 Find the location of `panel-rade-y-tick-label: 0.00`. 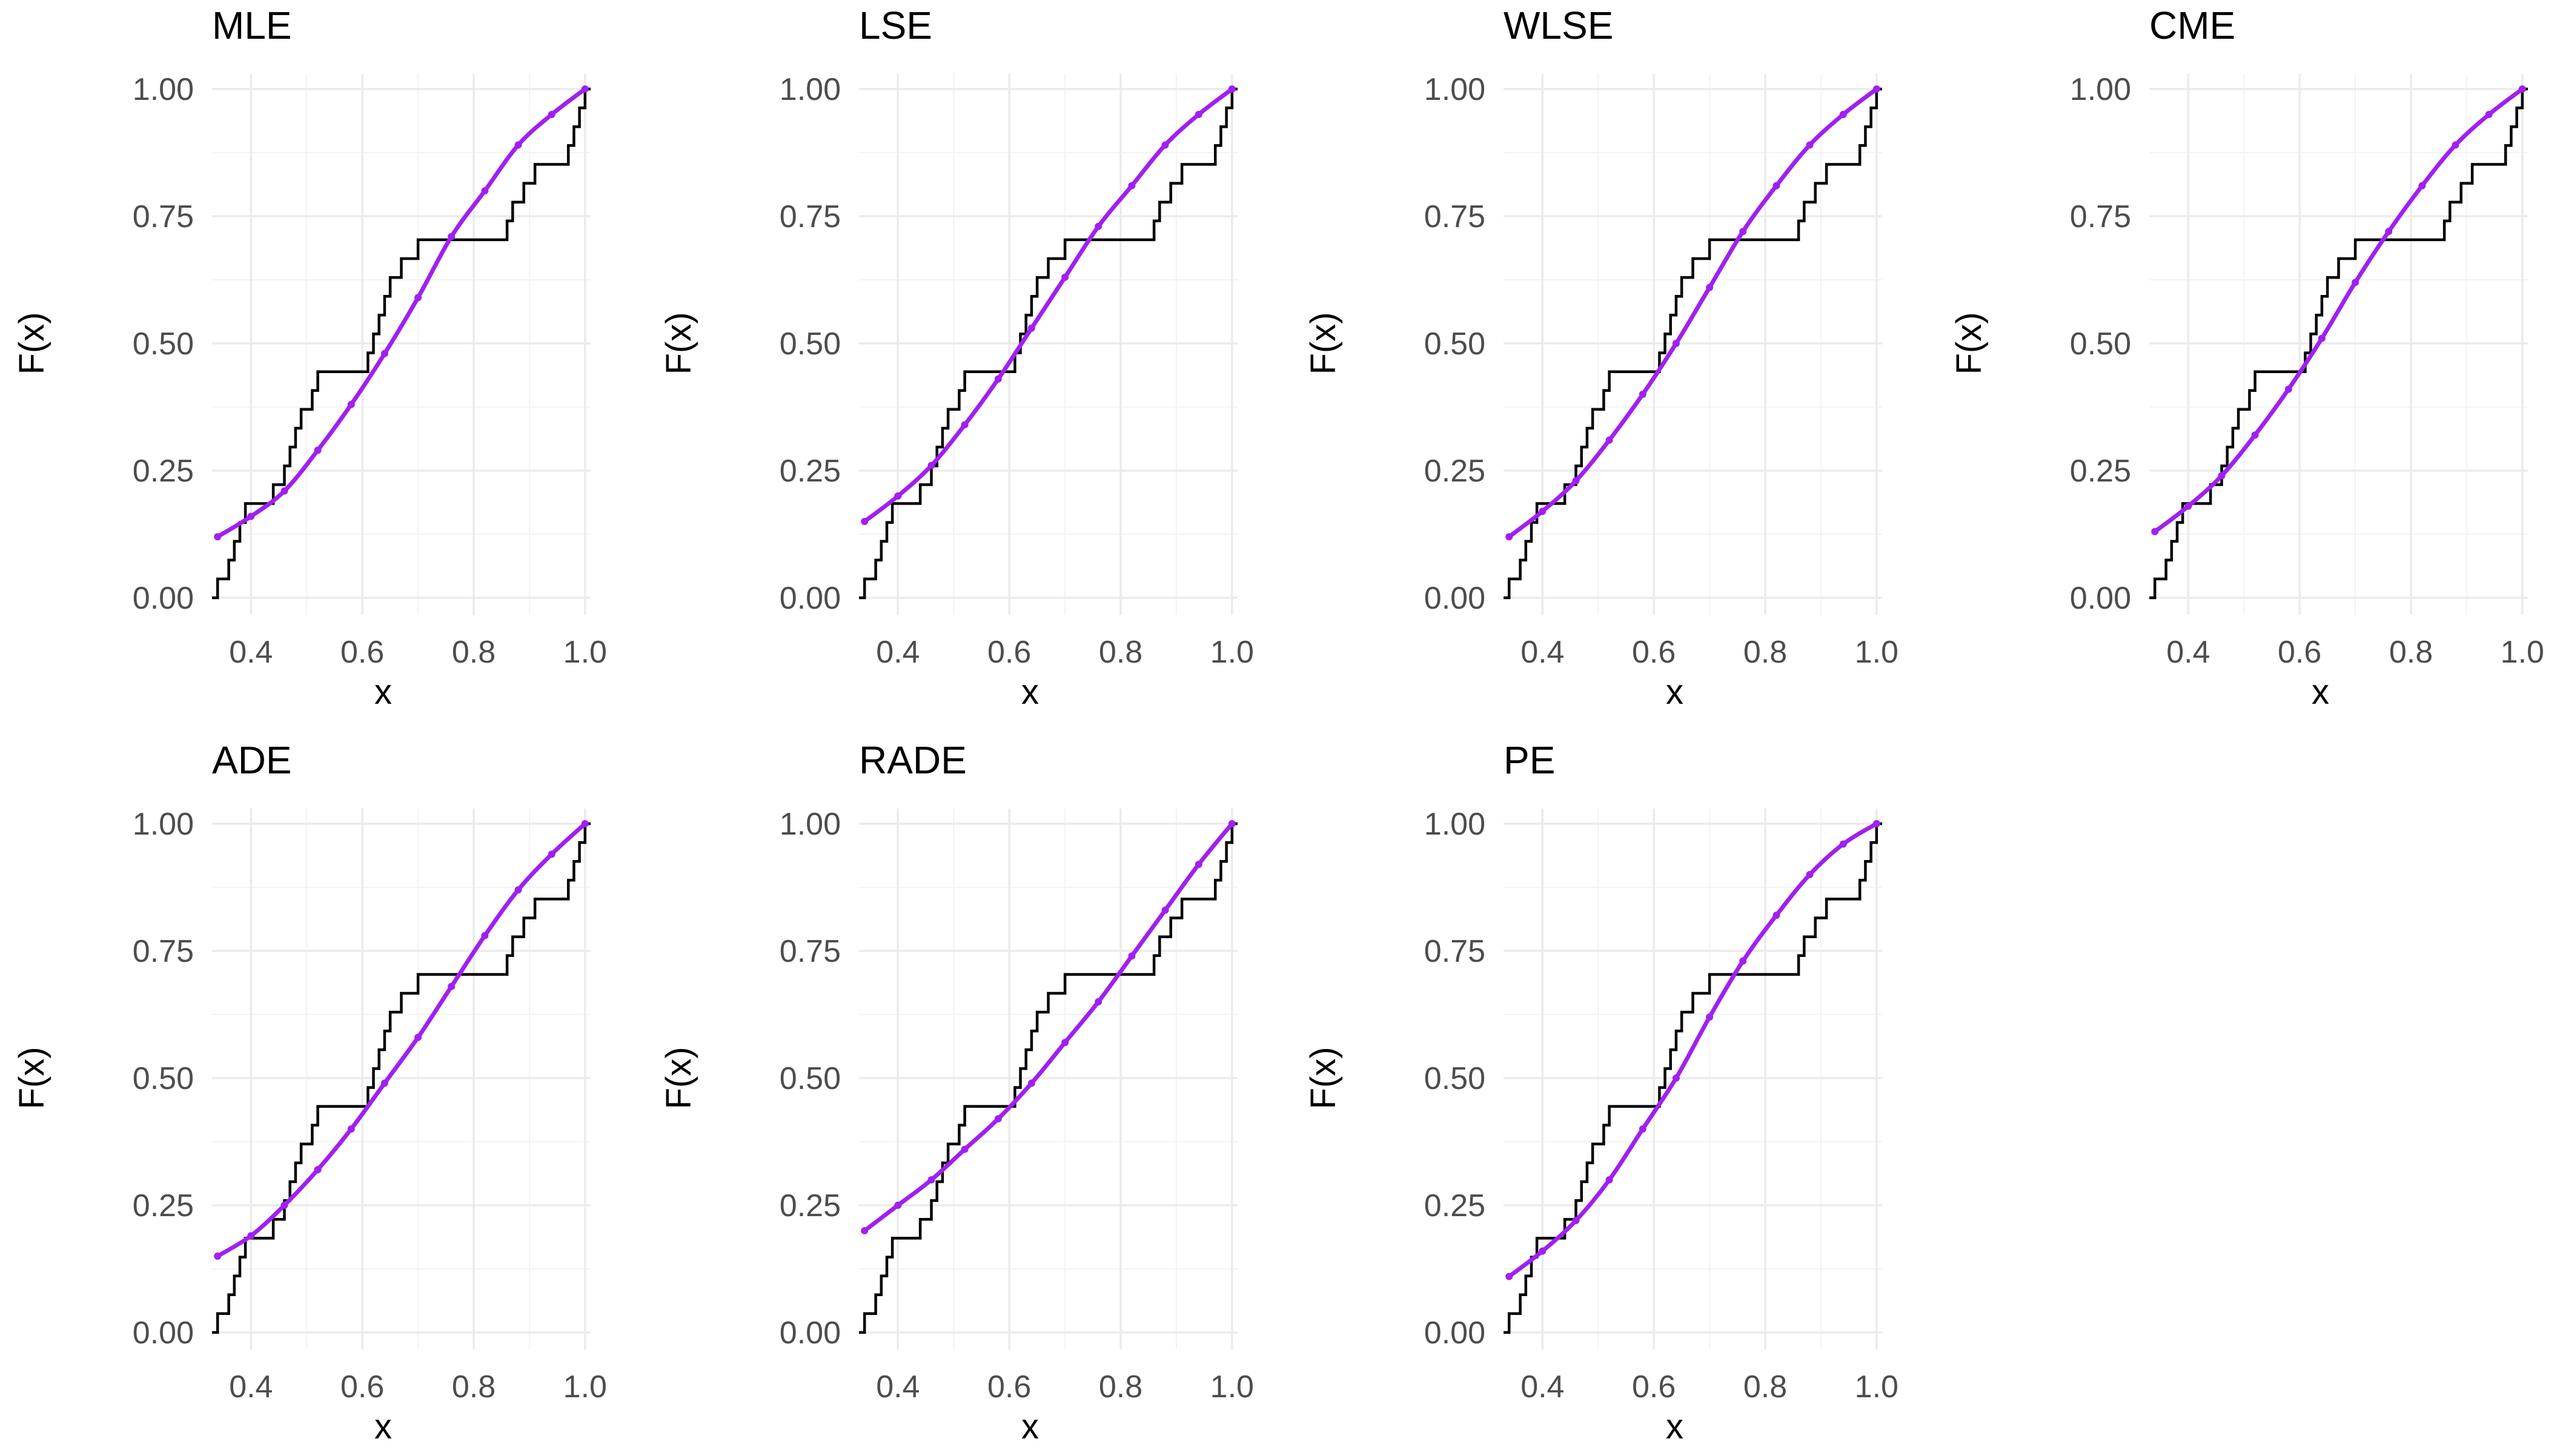

panel-rade-y-tick-label: 0.00 is located at coordinates (811, 1333).